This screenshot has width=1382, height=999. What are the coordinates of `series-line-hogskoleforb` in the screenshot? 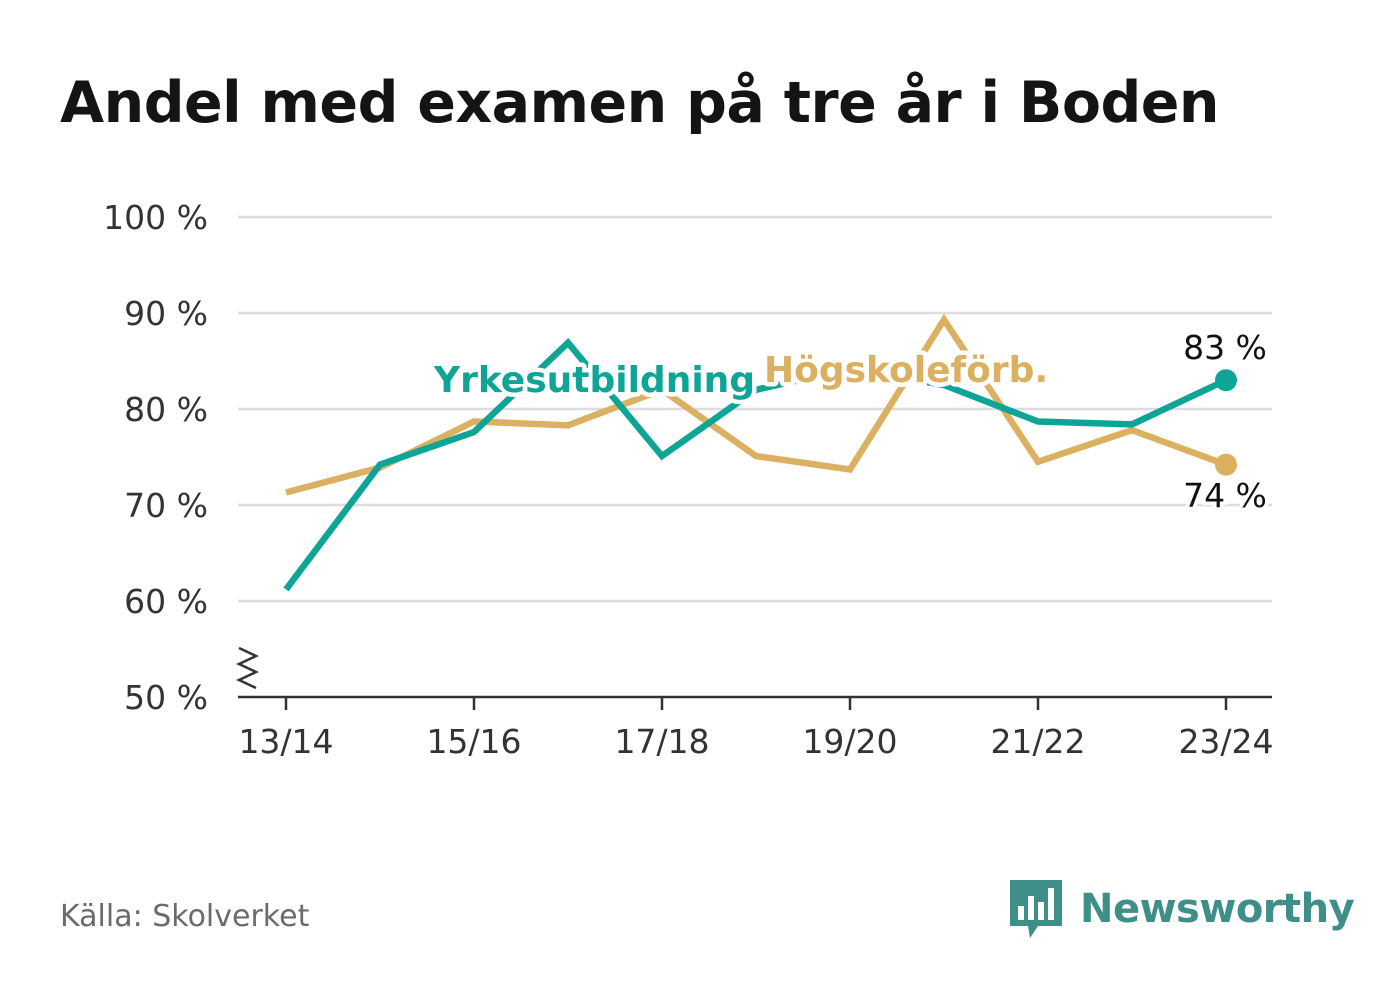 It's located at (756, 404).